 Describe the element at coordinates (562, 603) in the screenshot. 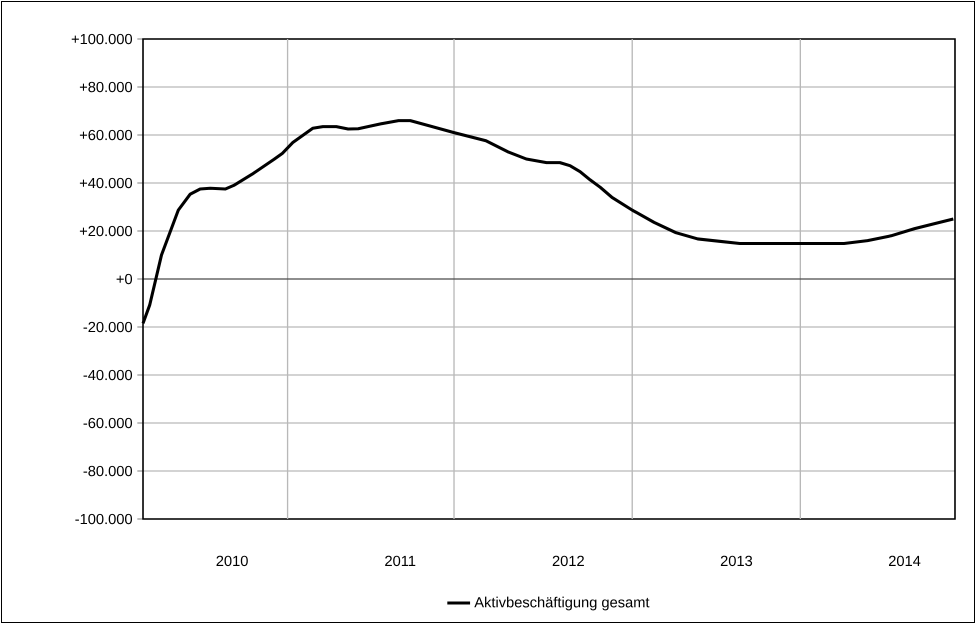

I see `legend-label: Aktivbeschäftigung gesamt` at that location.